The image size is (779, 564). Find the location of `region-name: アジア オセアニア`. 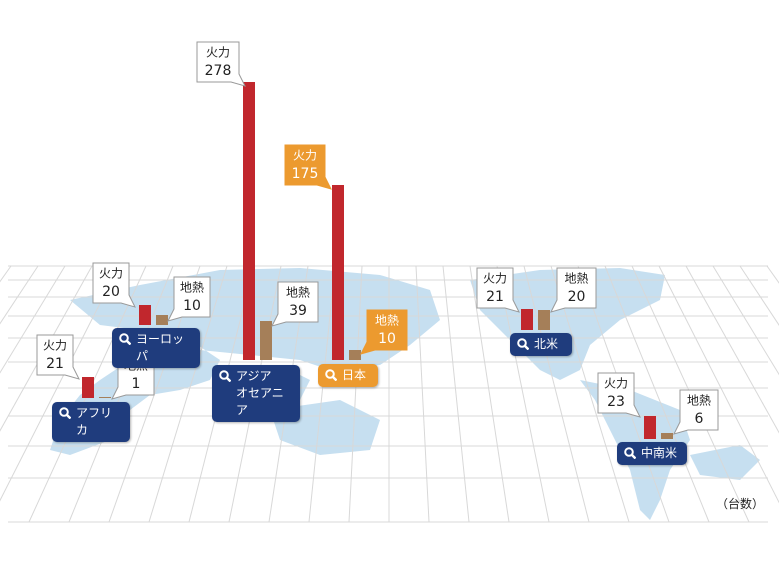

region-name: アジア オセアニア is located at coordinates (260, 393).